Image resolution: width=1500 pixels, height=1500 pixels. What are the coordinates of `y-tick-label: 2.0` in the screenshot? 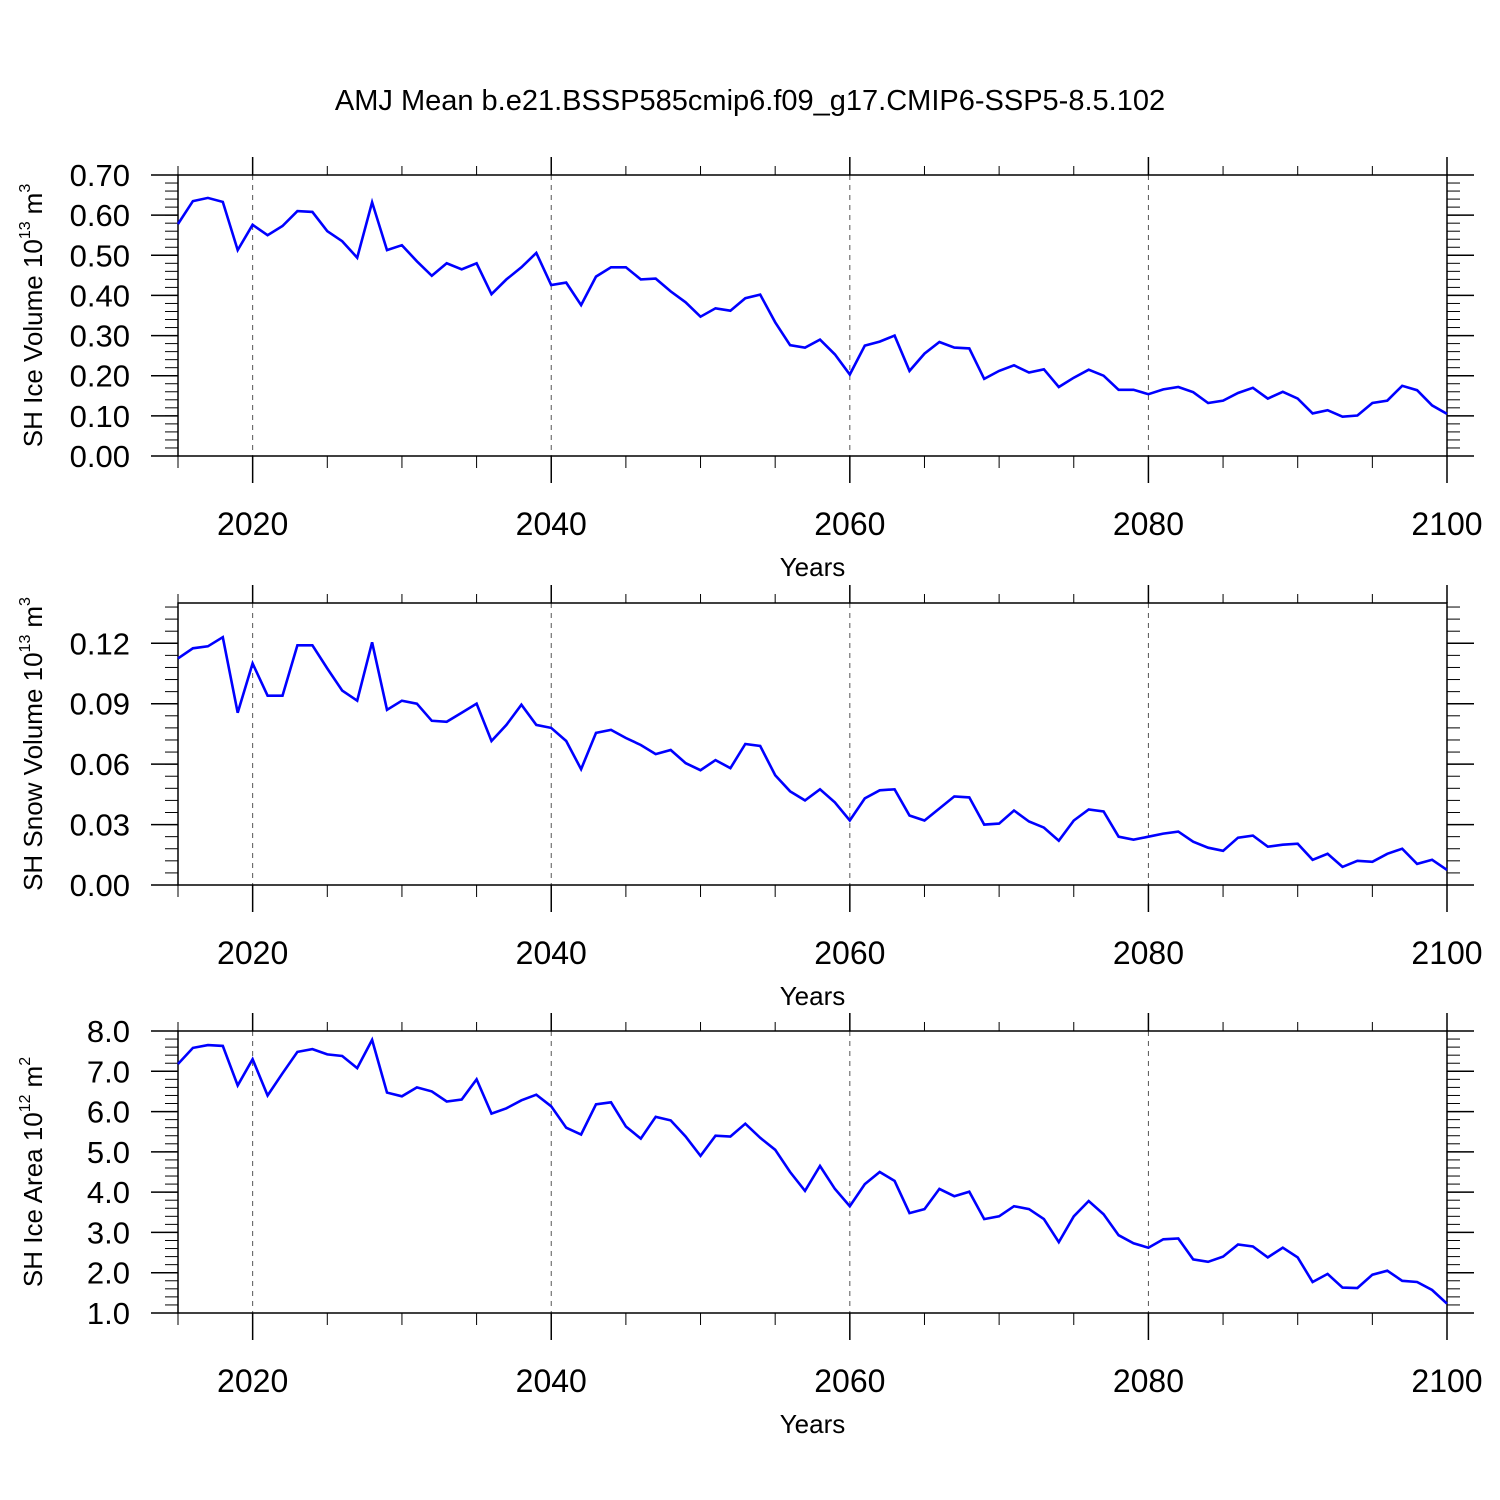 It's located at (108, 1273).